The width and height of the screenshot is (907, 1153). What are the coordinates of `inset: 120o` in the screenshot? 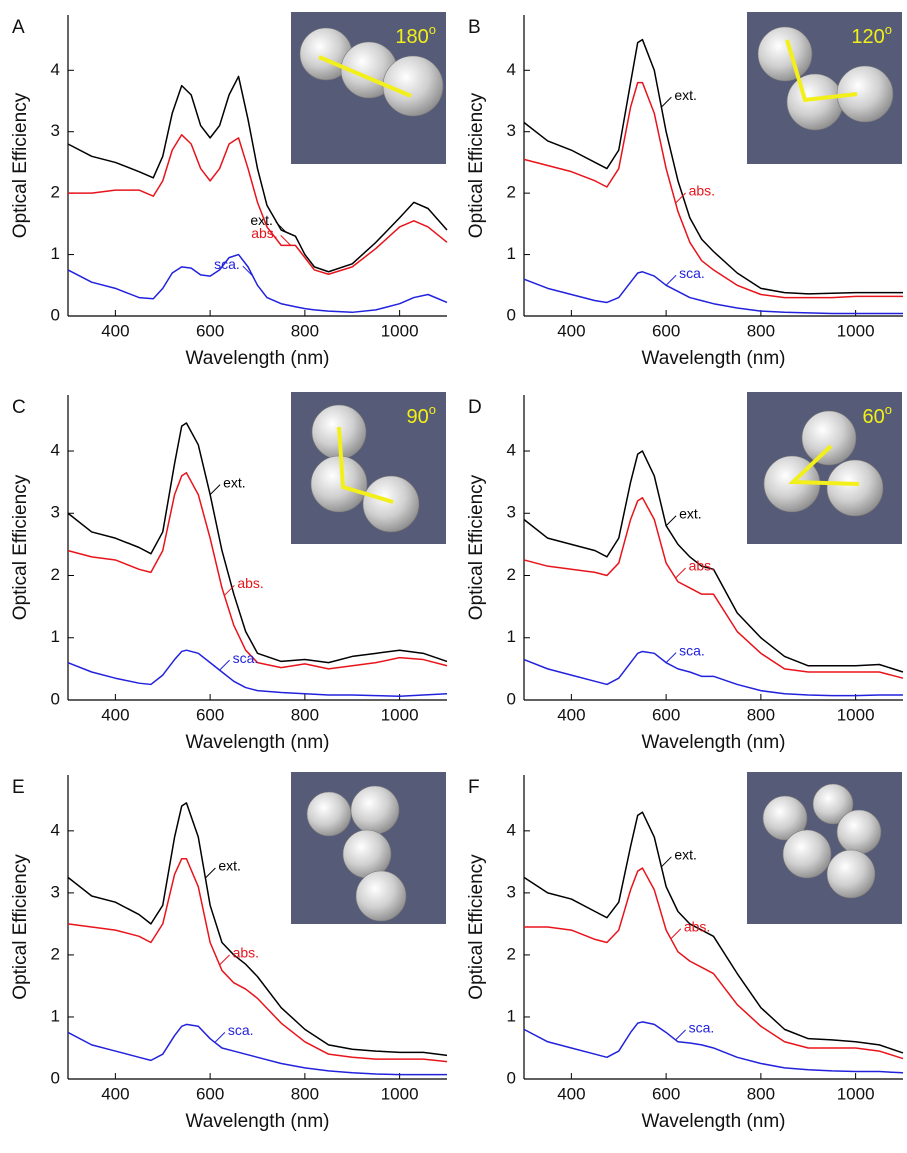 It's located at (824, 88).